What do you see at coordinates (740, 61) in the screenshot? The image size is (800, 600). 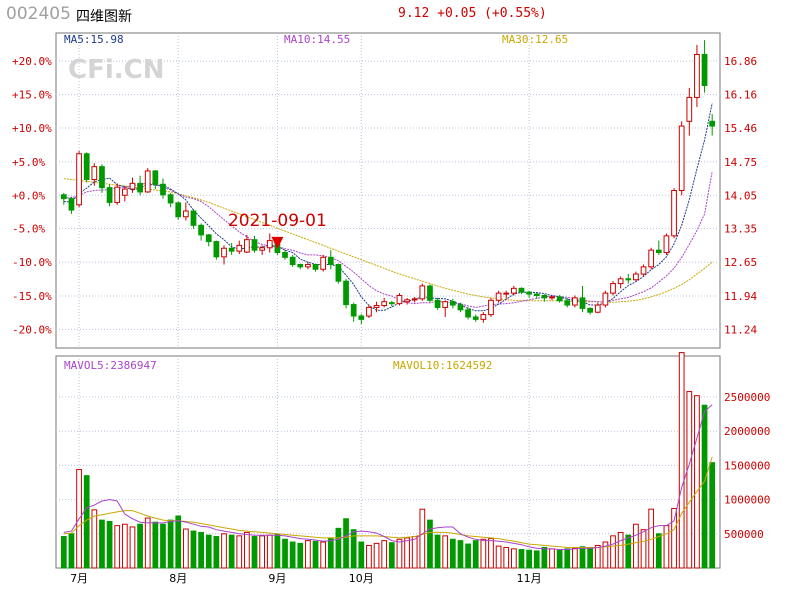 I see `right-tick-label: 16.86` at bounding box center [740, 61].